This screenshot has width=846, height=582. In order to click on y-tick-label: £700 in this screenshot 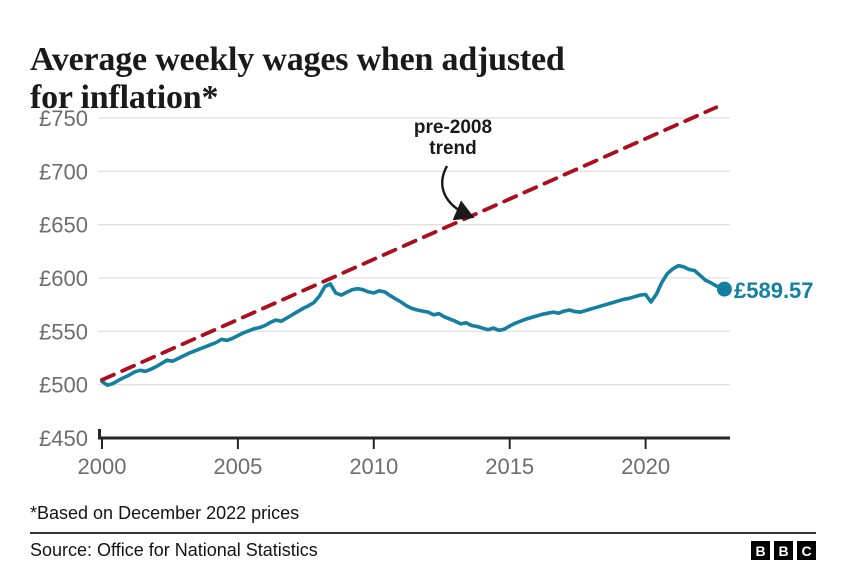, I will do `click(63, 171)`.